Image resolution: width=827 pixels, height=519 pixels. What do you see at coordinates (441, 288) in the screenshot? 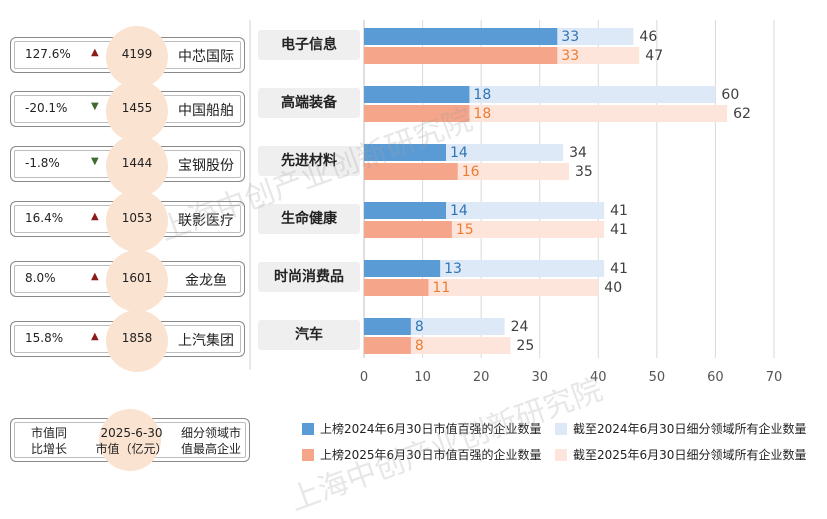
I see `data-label: 11` at bounding box center [441, 288].